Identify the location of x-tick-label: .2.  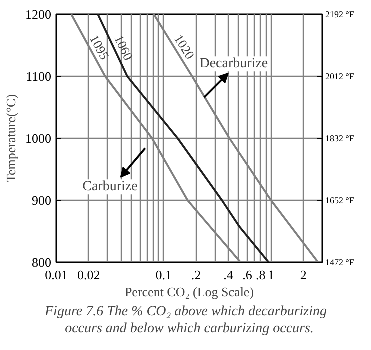
(196, 275).